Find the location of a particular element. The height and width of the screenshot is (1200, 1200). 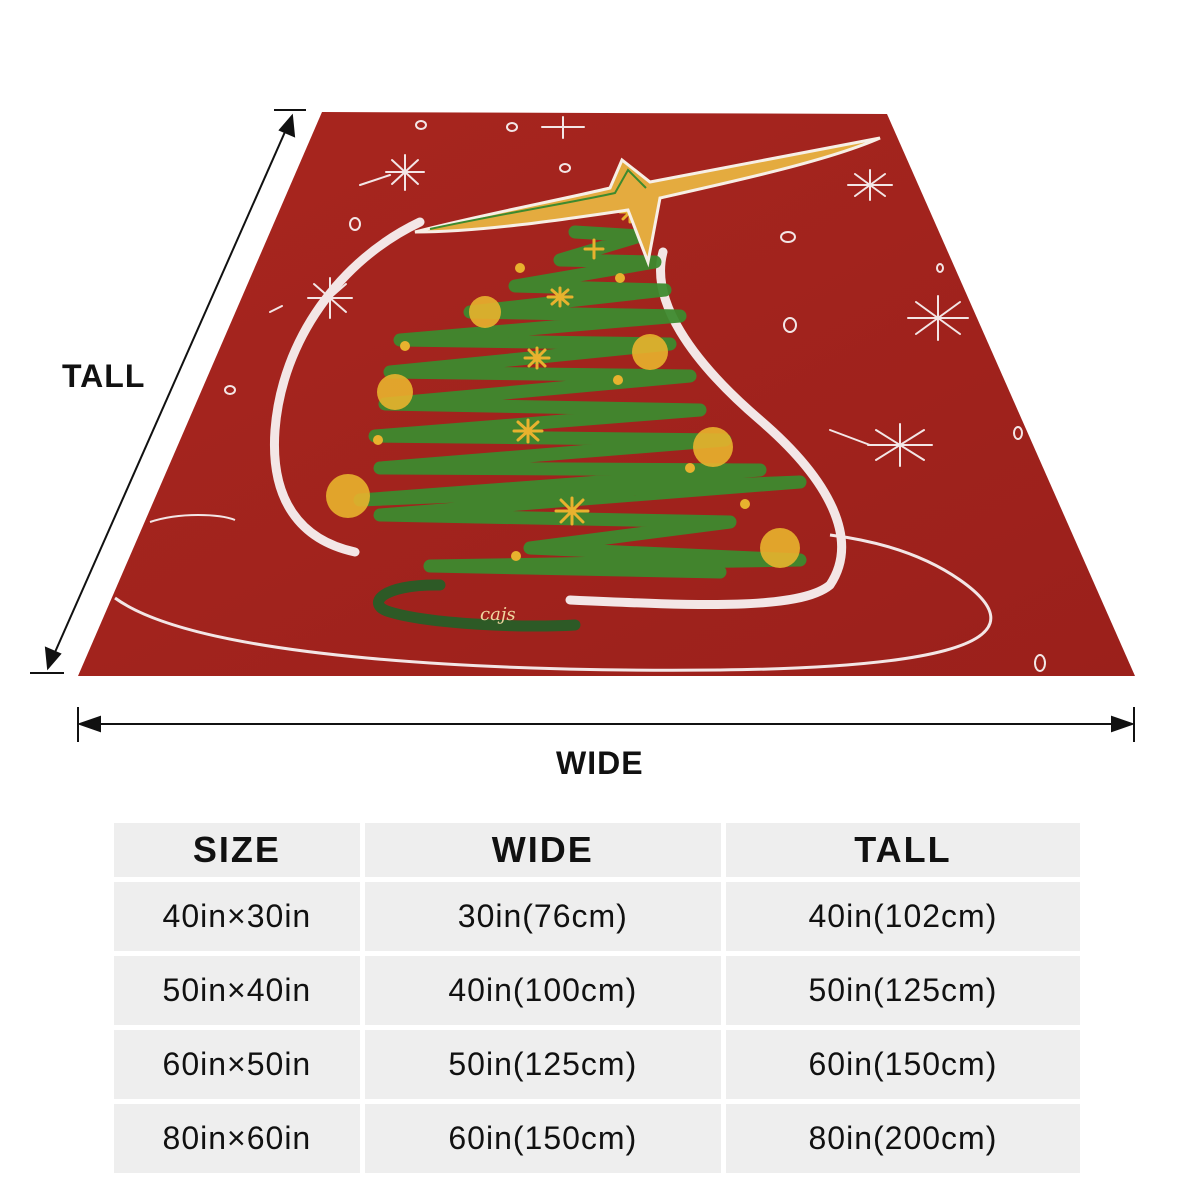

wide-label: WIDE is located at coordinates (600, 763).